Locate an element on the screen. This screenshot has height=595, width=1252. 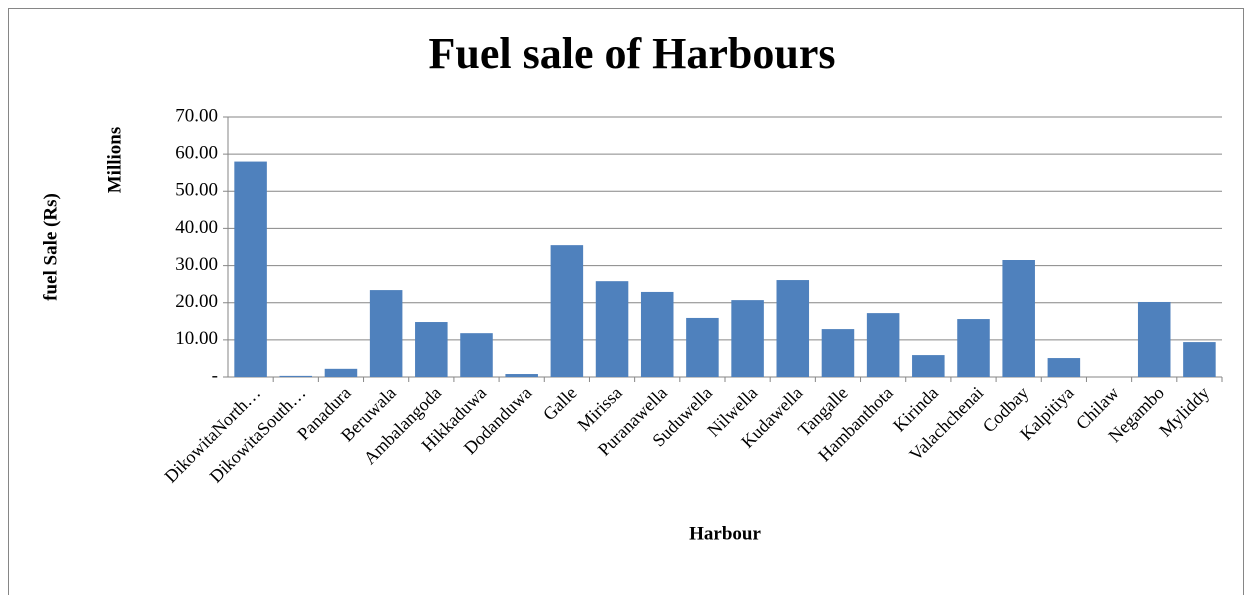
y-tick-label: 70.00 is located at coordinates (196, 115).